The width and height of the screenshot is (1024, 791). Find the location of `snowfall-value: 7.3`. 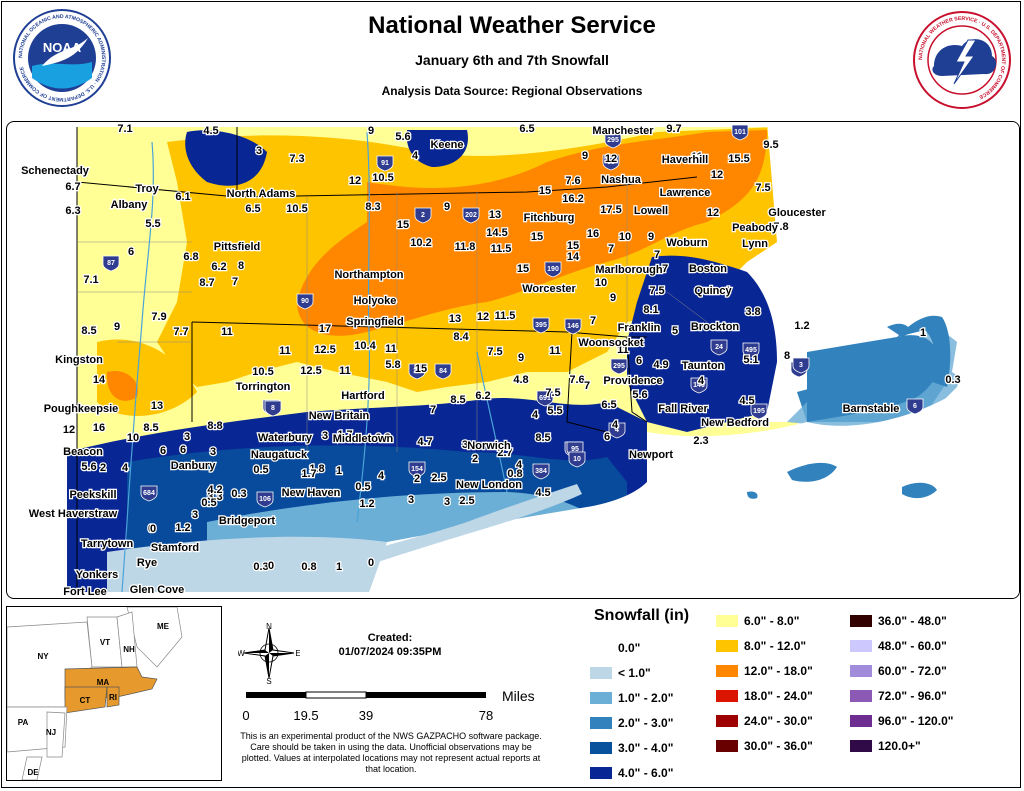

snowfall-value: 7.3 is located at coordinates (296, 159).